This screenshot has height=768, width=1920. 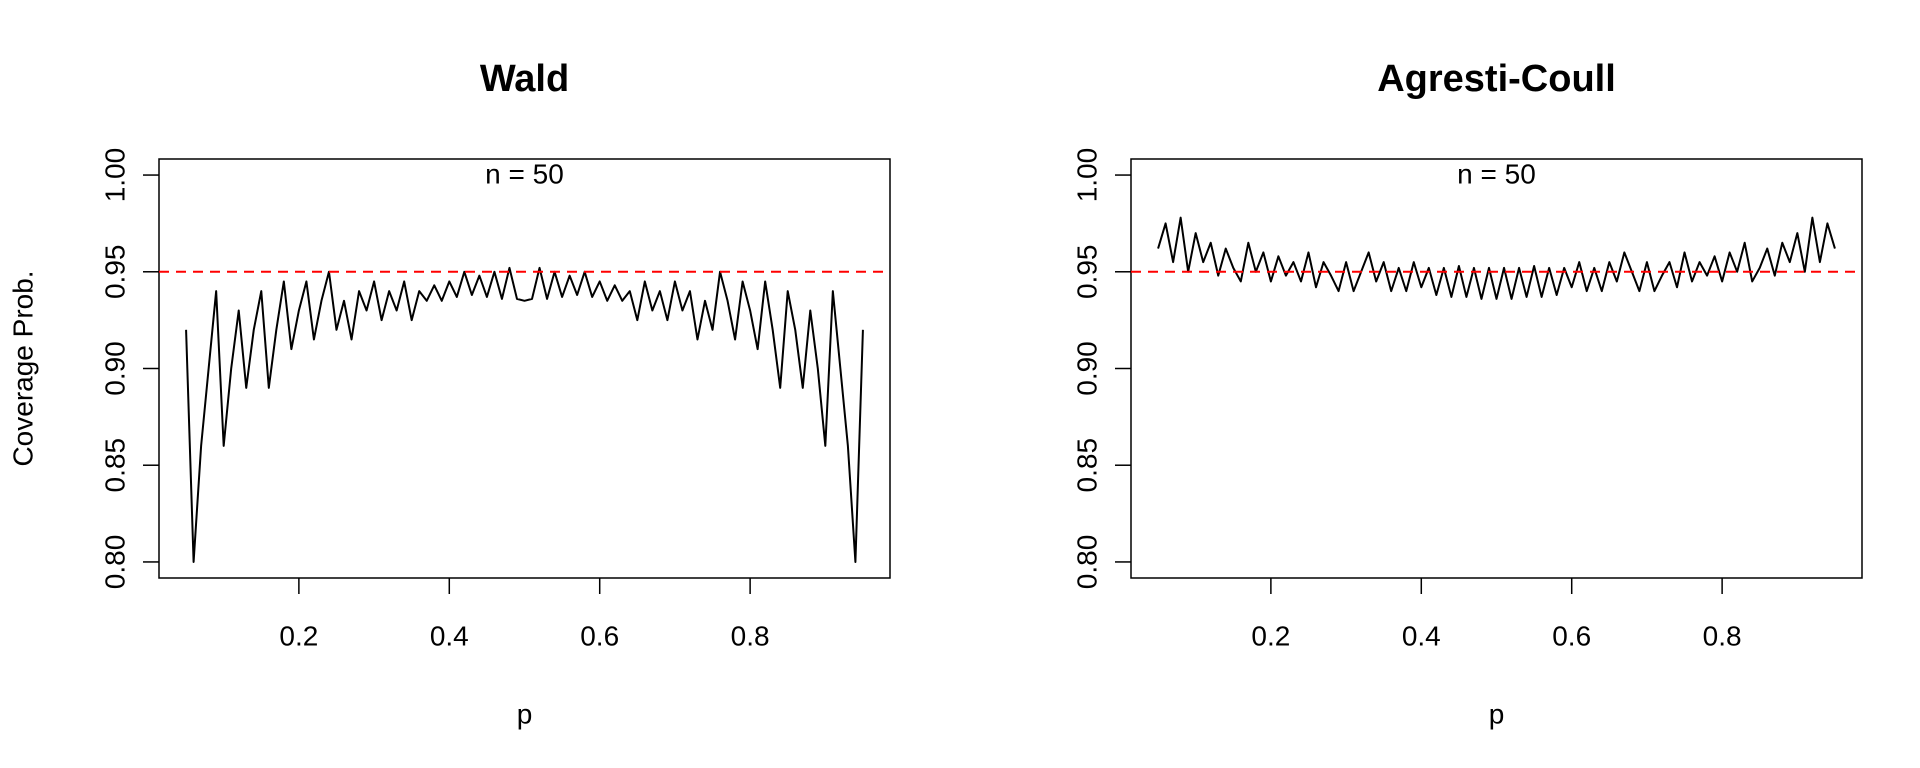 I want to click on chart-title: Wald, so click(x=524, y=79).